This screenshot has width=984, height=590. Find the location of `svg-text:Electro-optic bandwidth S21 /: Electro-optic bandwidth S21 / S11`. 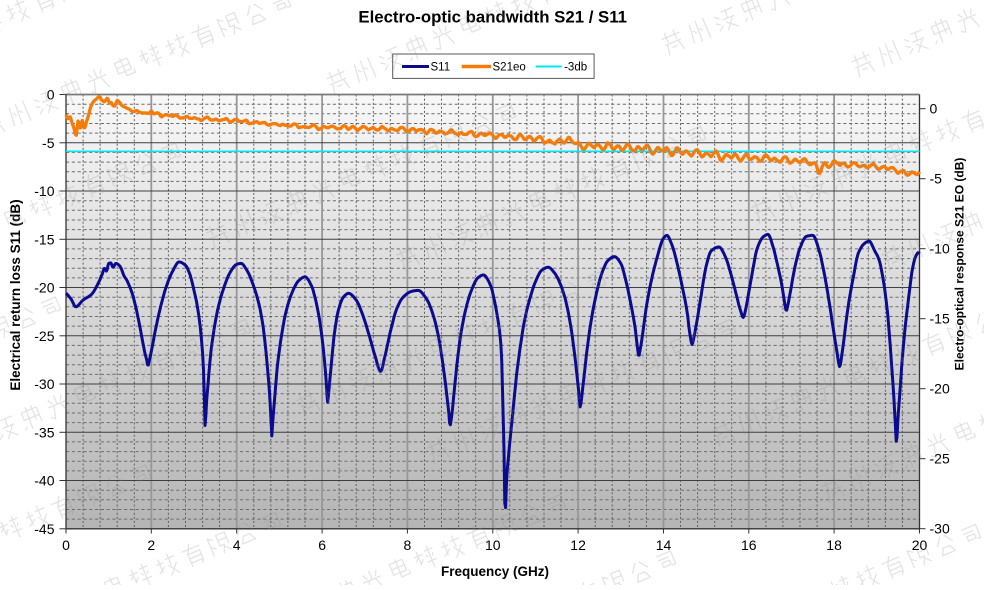

svg-text:Electro-optic bandwidth S21 /: Electro-optic bandwidth S21 / S11 is located at coordinates (492, 17).